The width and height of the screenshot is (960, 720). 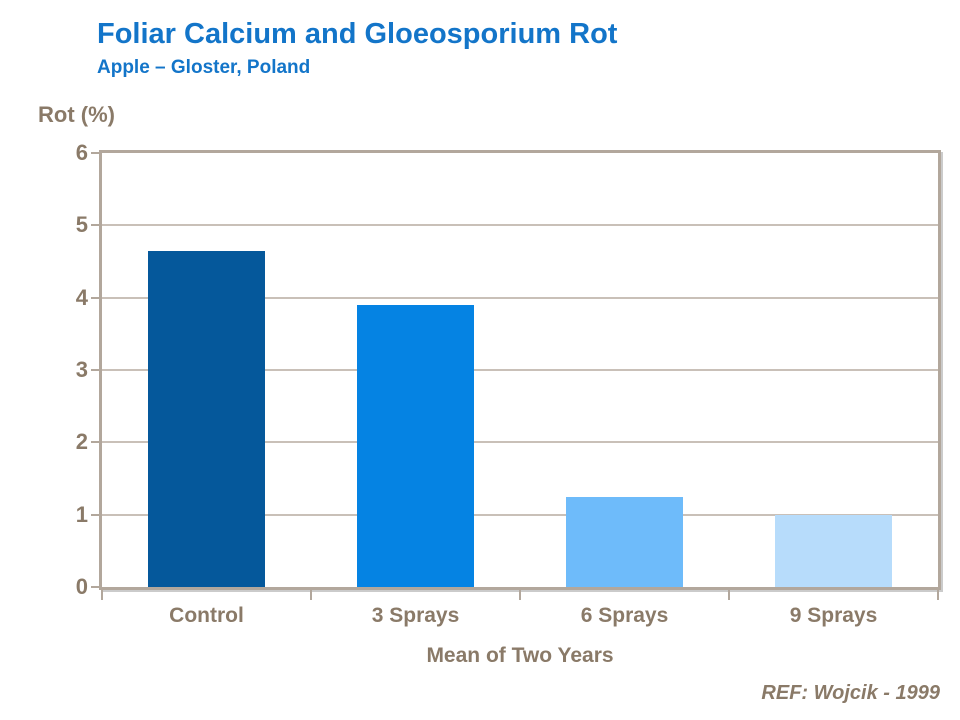 I want to click on x-axis-title: Mean of Two Years, so click(x=520, y=655).